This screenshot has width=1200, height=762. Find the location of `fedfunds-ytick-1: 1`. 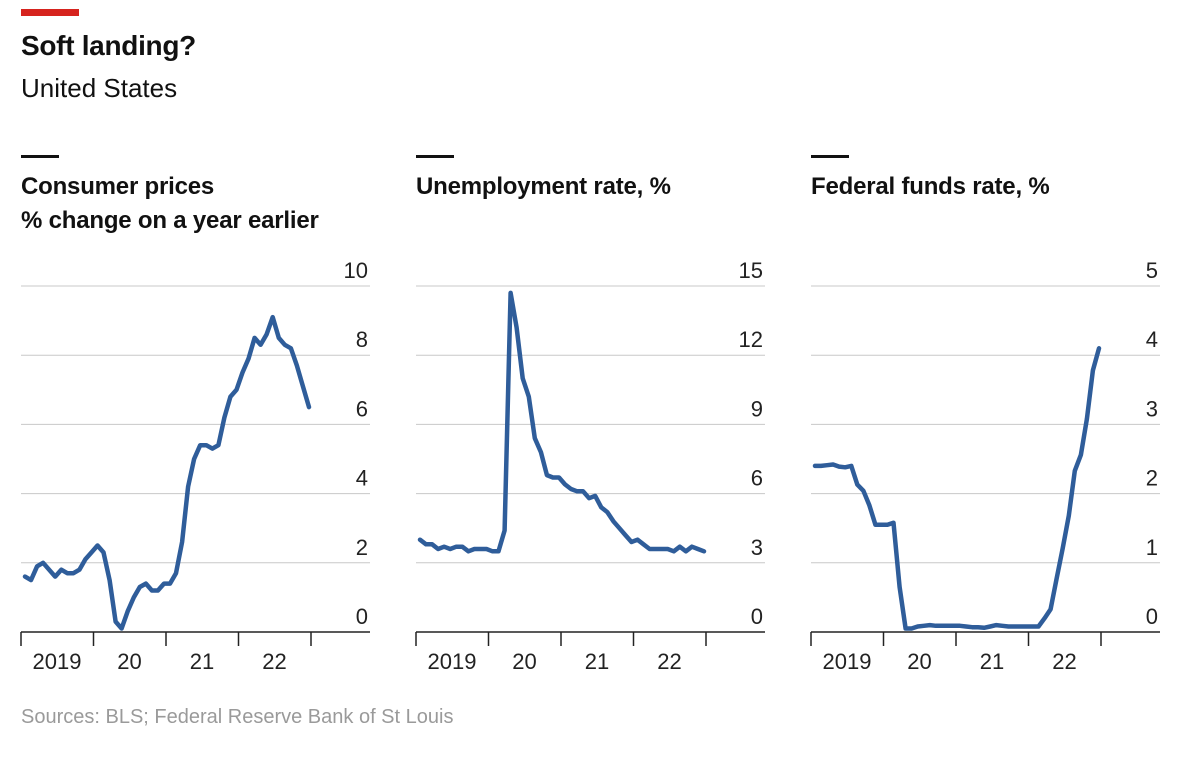

fedfunds-ytick-1: 1 is located at coordinates (1152, 547).